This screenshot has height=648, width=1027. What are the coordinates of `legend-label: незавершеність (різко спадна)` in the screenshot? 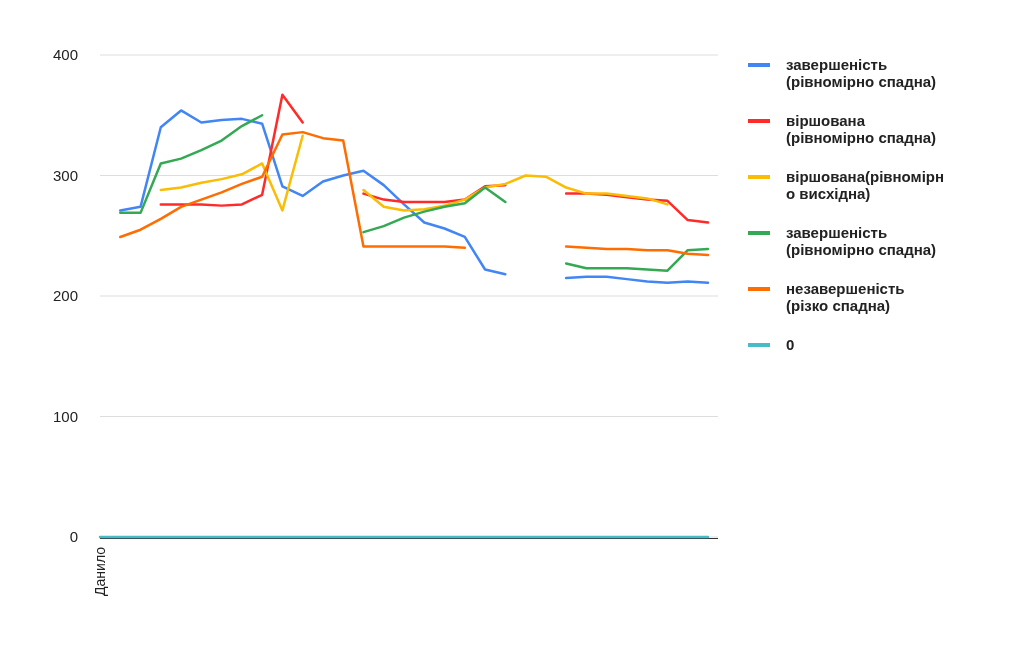 It's located at (845, 297).